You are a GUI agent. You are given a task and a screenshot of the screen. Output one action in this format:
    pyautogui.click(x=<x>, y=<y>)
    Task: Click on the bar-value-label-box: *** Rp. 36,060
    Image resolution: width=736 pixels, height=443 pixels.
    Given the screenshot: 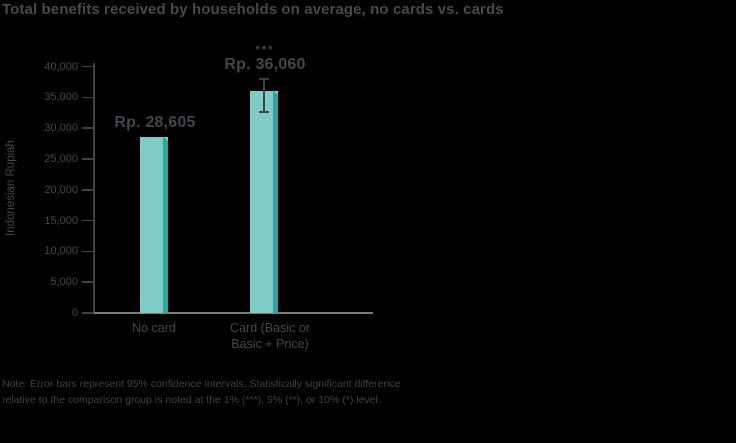 What is the action you would take?
    pyautogui.click(x=265, y=58)
    